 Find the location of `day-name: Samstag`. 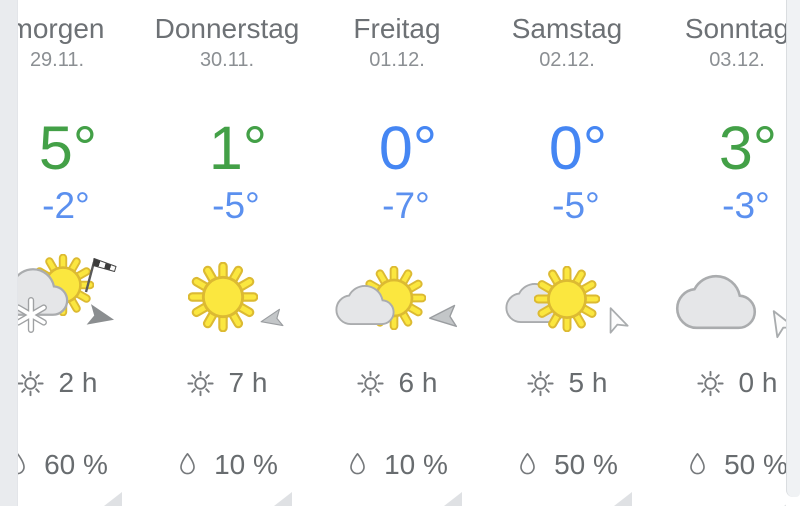

day-name: Samstag is located at coordinates (567, 28).